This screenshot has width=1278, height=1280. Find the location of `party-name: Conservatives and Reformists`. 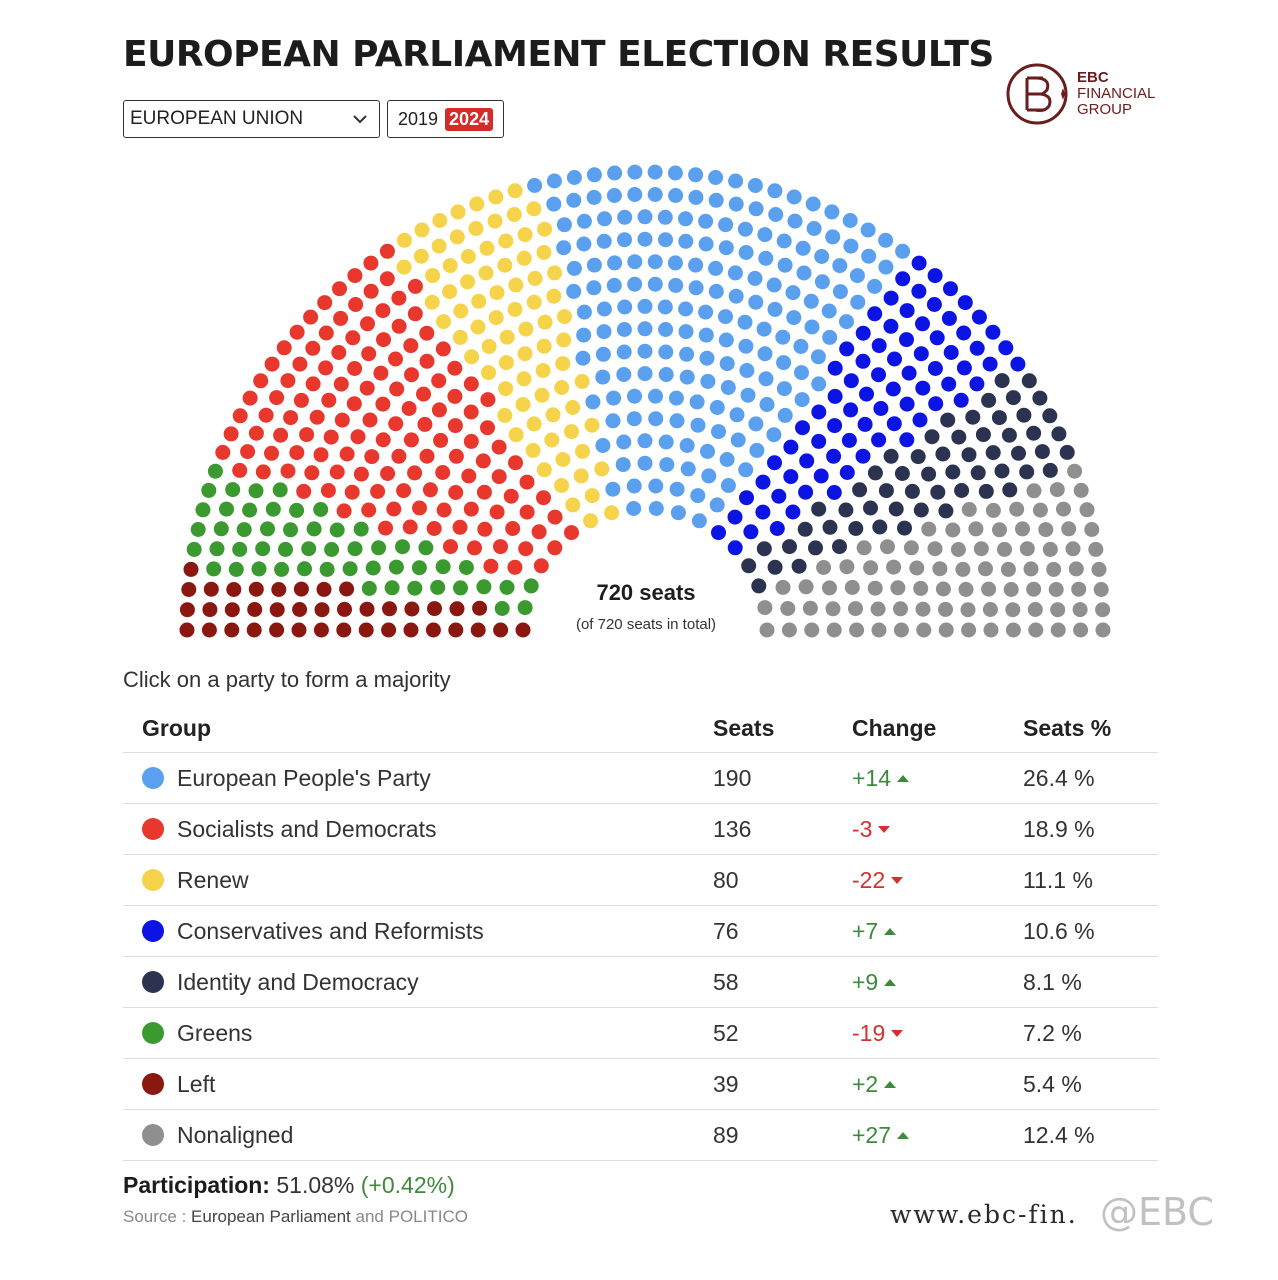

party-name: Conservatives and Reformists is located at coordinates (330, 930).